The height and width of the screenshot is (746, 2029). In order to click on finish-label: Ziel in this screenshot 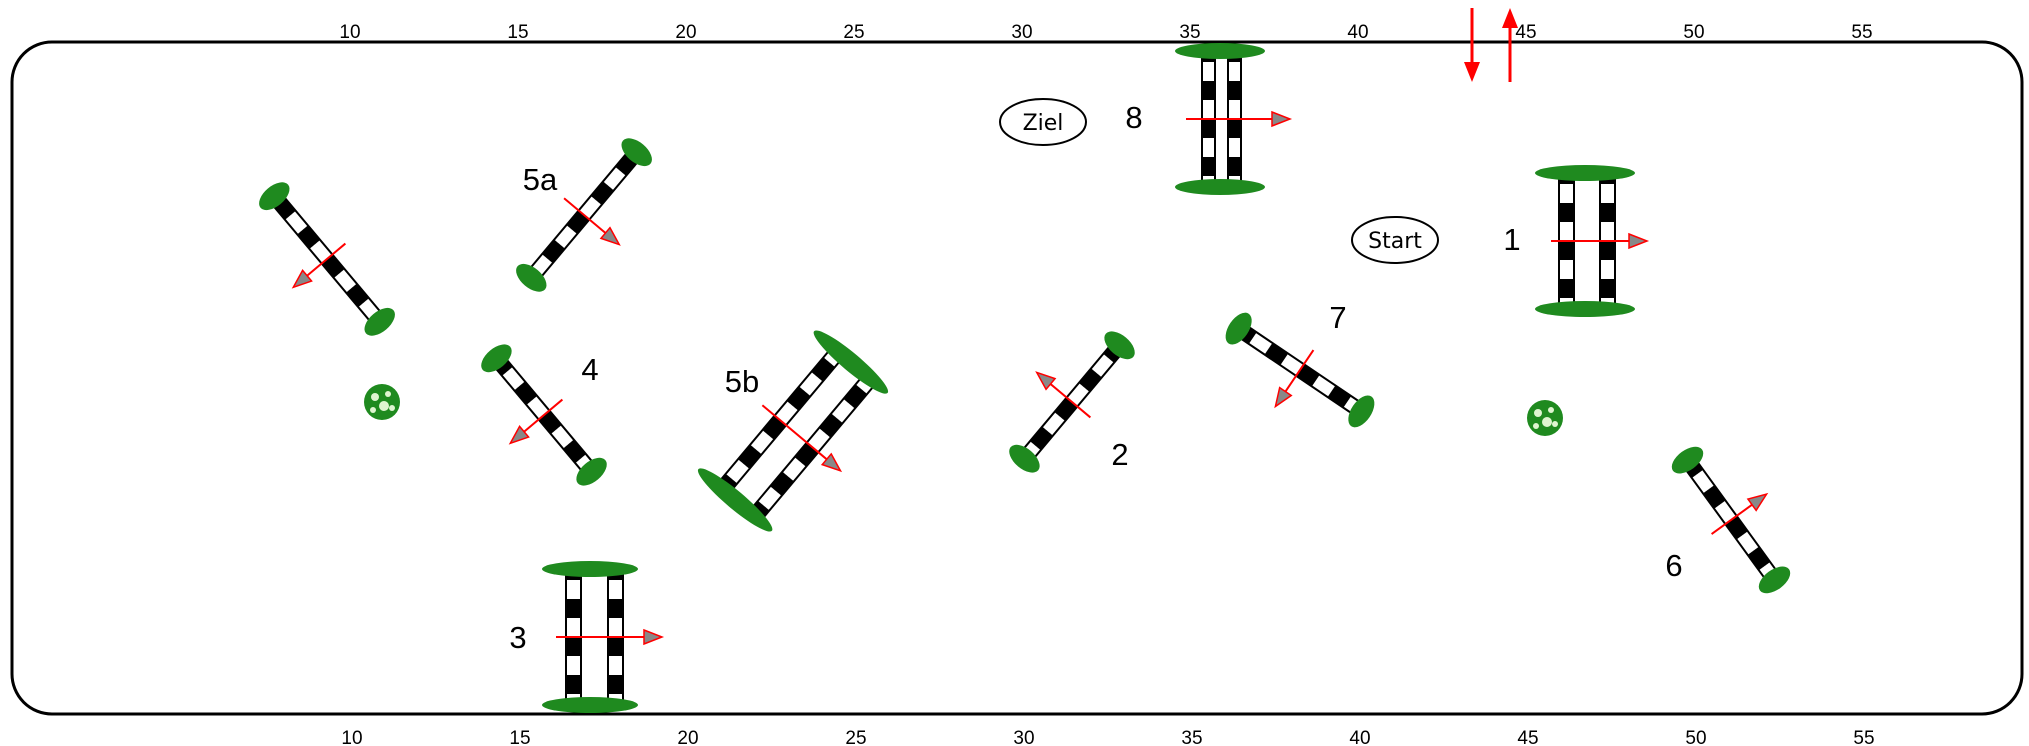, I will do `click(1043, 123)`.